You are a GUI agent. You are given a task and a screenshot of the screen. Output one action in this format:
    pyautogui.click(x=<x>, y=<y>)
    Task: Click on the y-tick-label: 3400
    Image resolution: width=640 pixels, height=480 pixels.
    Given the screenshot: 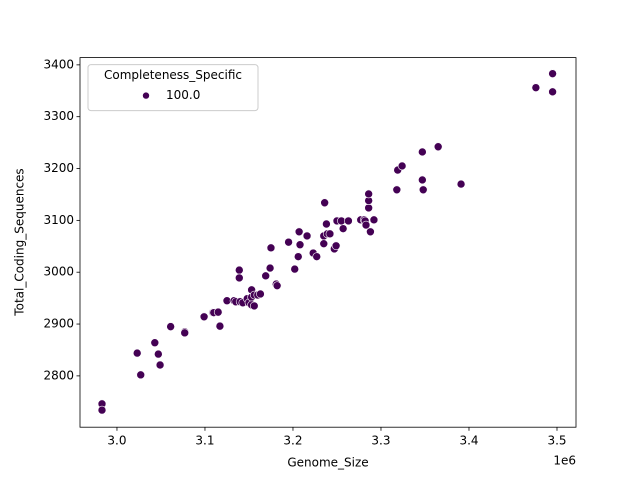 What is the action you would take?
    pyautogui.click(x=58, y=64)
    